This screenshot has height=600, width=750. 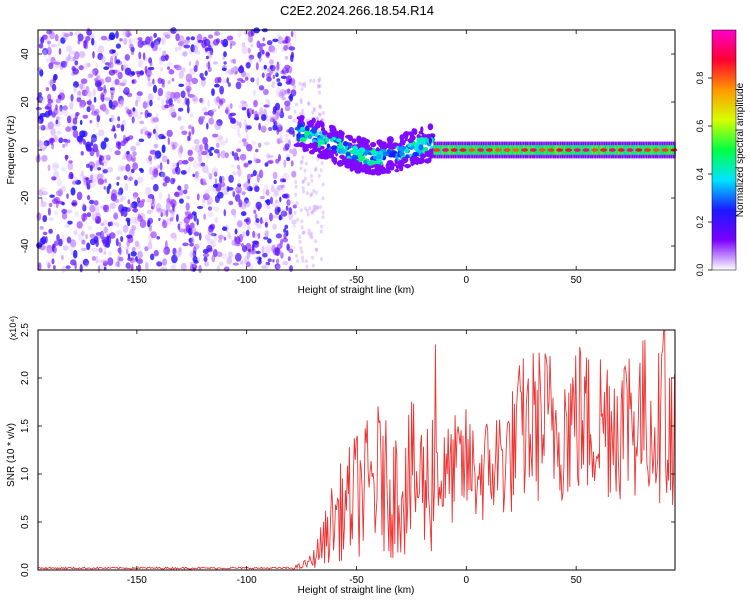 What do you see at coordinates (25, 330) in the screenshot?
I see `y-tick-label: 2.5` at bounding box center [25, 330].